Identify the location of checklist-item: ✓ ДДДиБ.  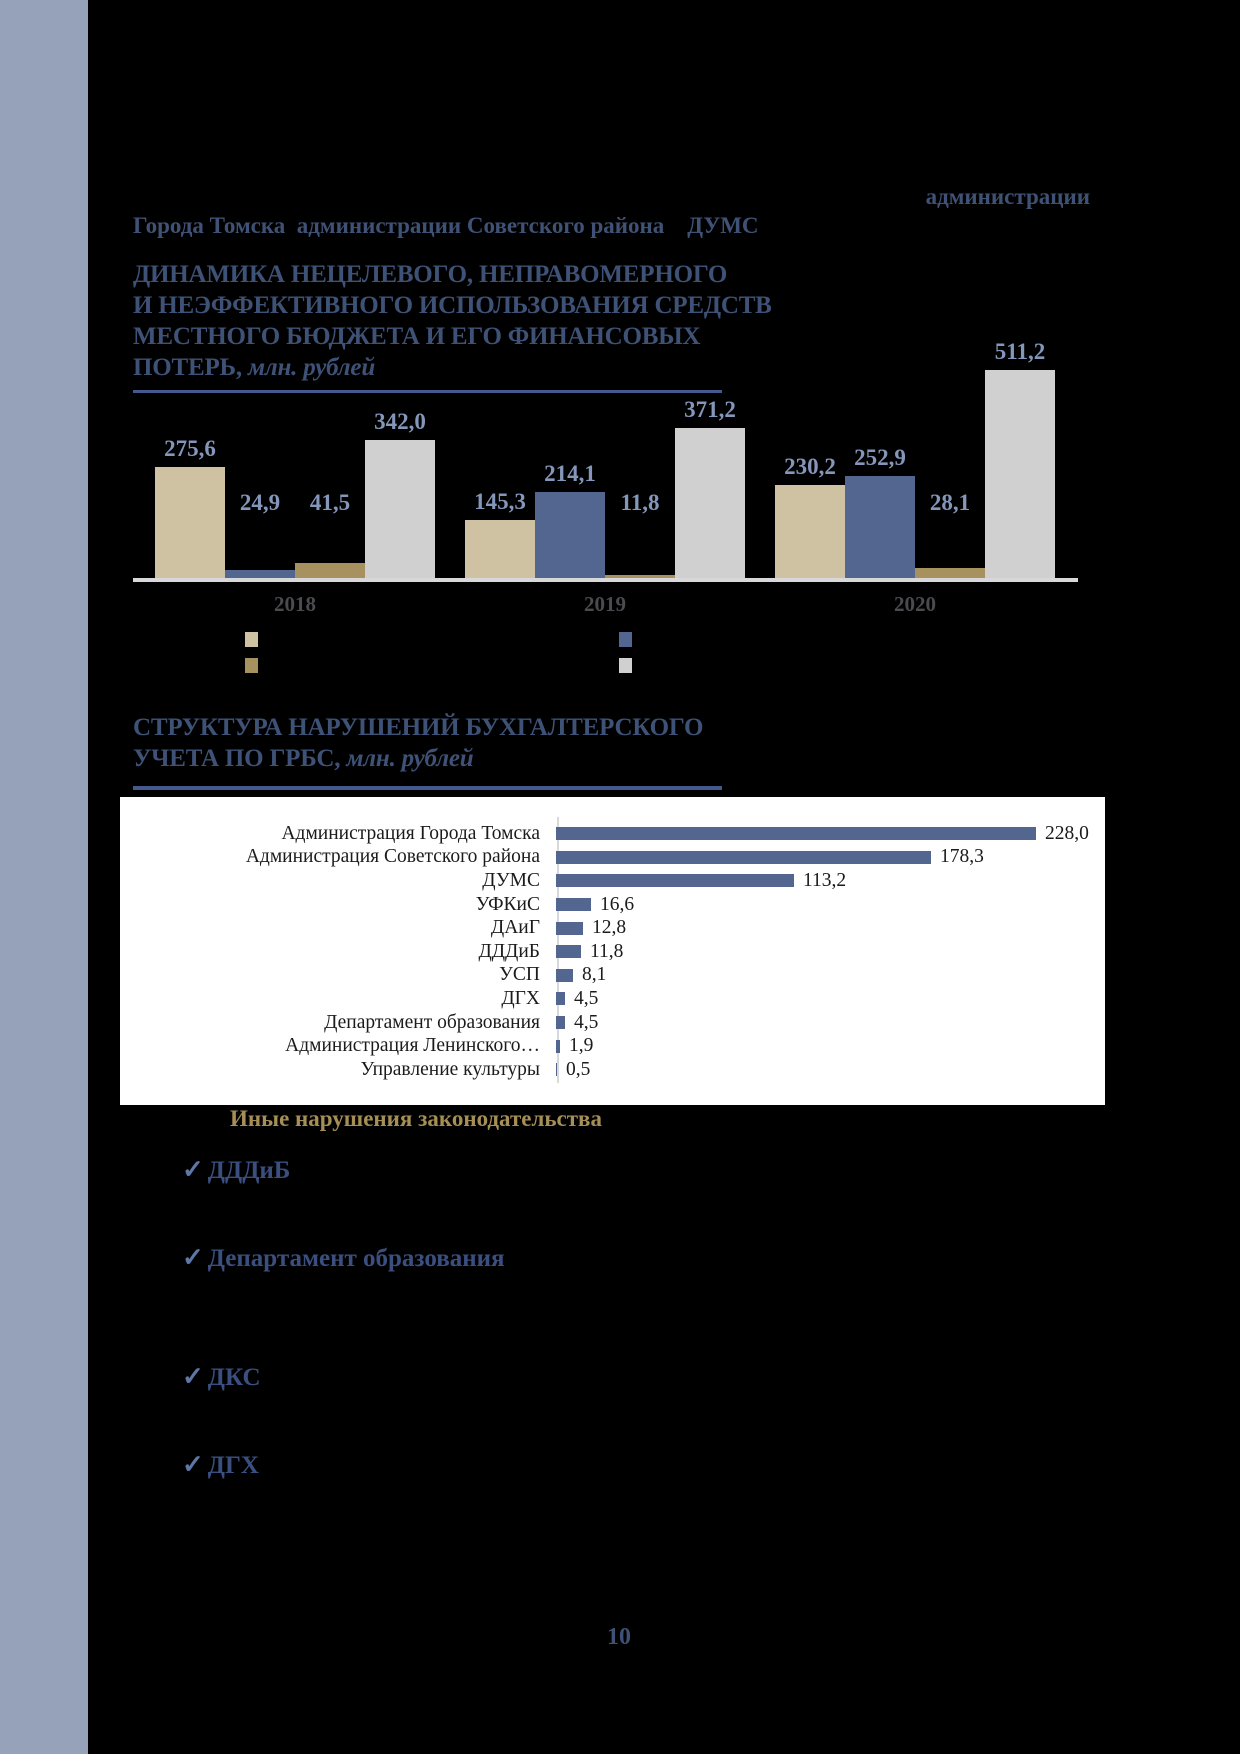
(236, 1170).